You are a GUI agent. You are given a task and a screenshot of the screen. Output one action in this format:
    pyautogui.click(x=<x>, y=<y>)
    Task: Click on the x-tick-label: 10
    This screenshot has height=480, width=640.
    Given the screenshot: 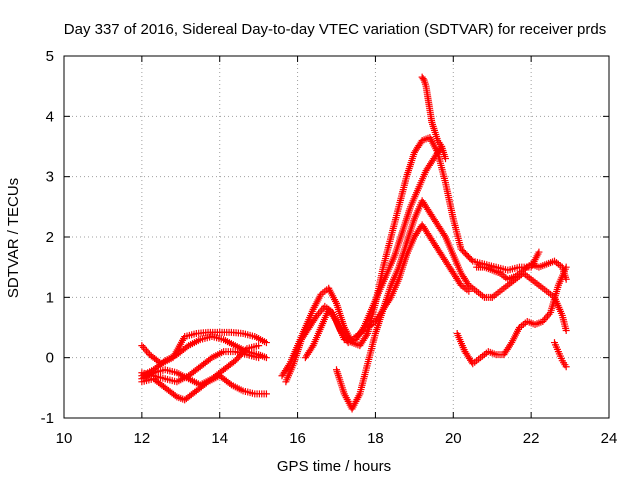 What is the action you would take?
    pyautogui.click(x=64, y=438)
    